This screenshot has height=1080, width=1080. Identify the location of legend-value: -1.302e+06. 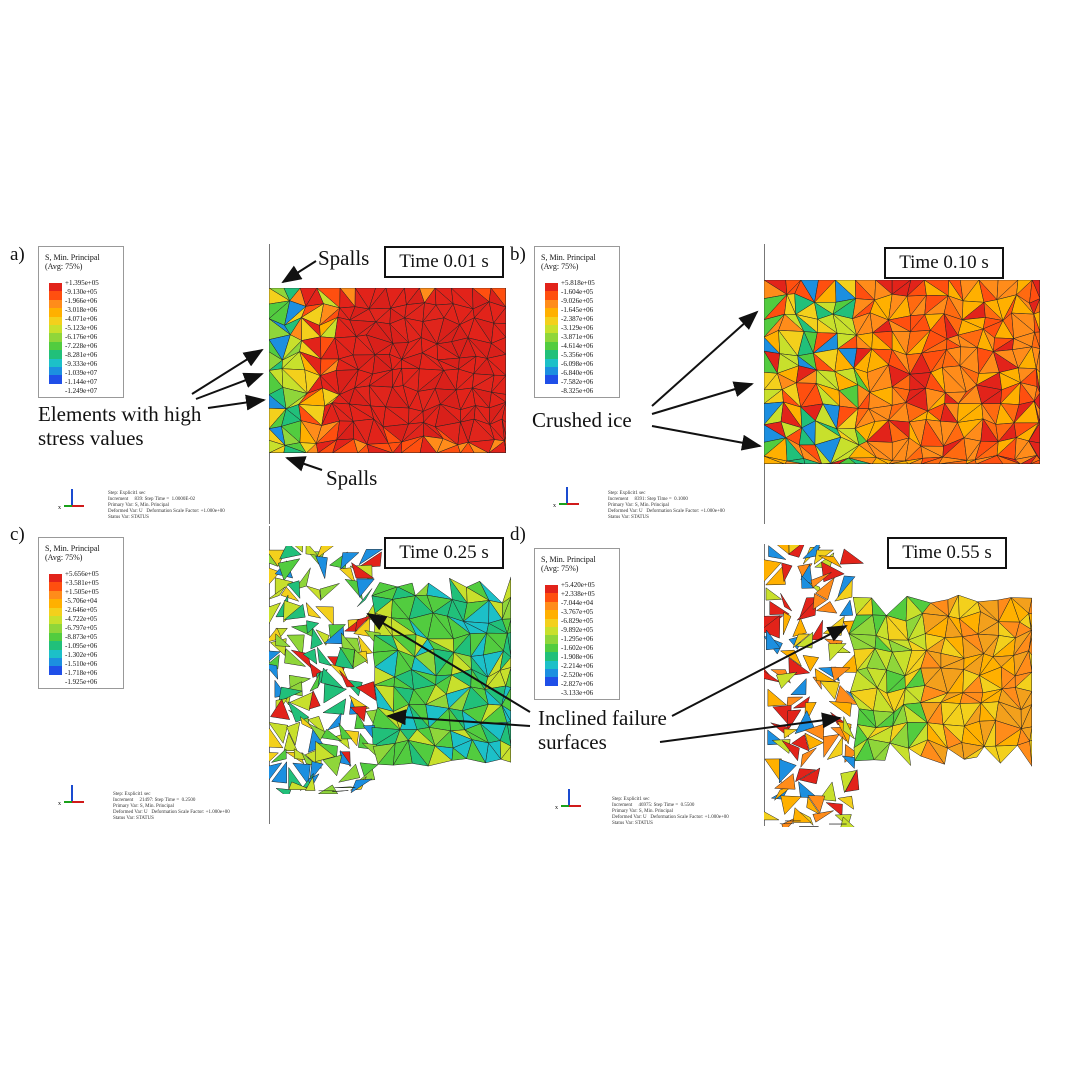
(81, 655).